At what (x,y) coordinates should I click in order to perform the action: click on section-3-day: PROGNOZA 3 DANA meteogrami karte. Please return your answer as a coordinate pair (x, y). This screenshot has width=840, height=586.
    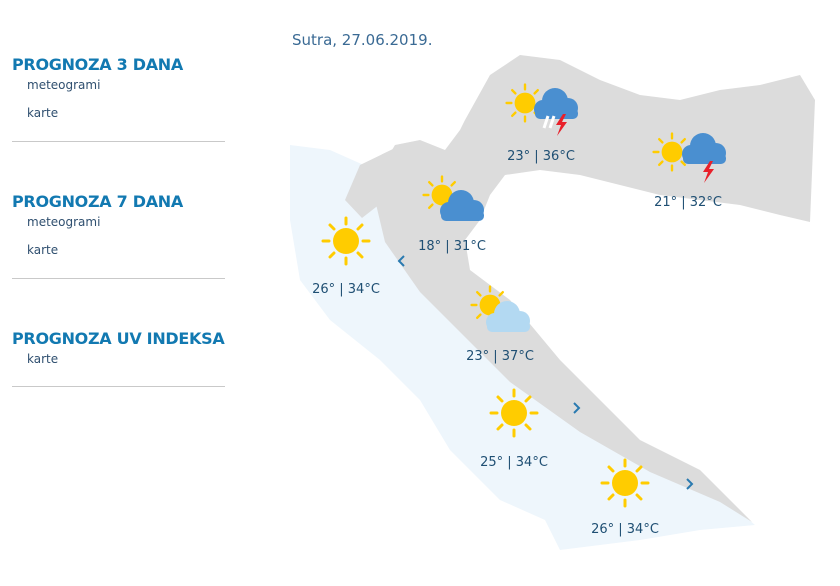
    Looking at the image, I should click on (118, 98).